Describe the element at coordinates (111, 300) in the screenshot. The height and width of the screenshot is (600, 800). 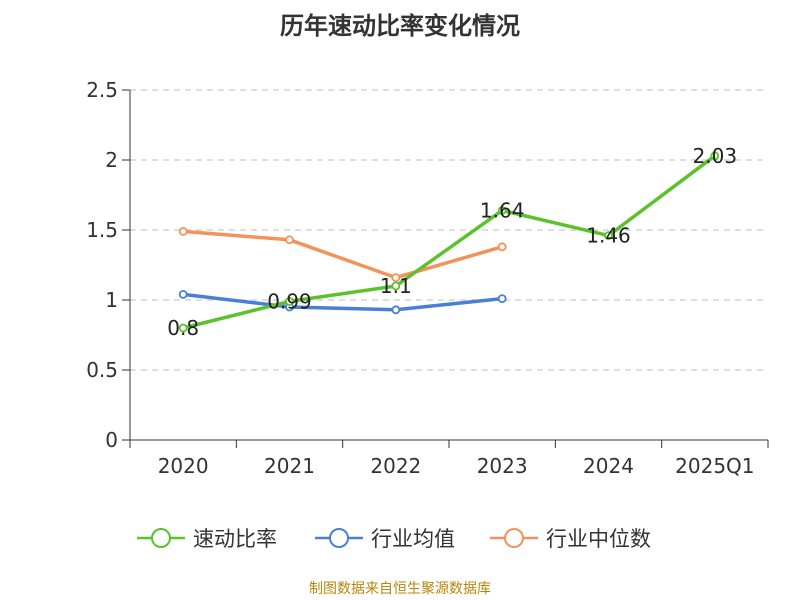
I see `y-tick-label: 1` at that location.